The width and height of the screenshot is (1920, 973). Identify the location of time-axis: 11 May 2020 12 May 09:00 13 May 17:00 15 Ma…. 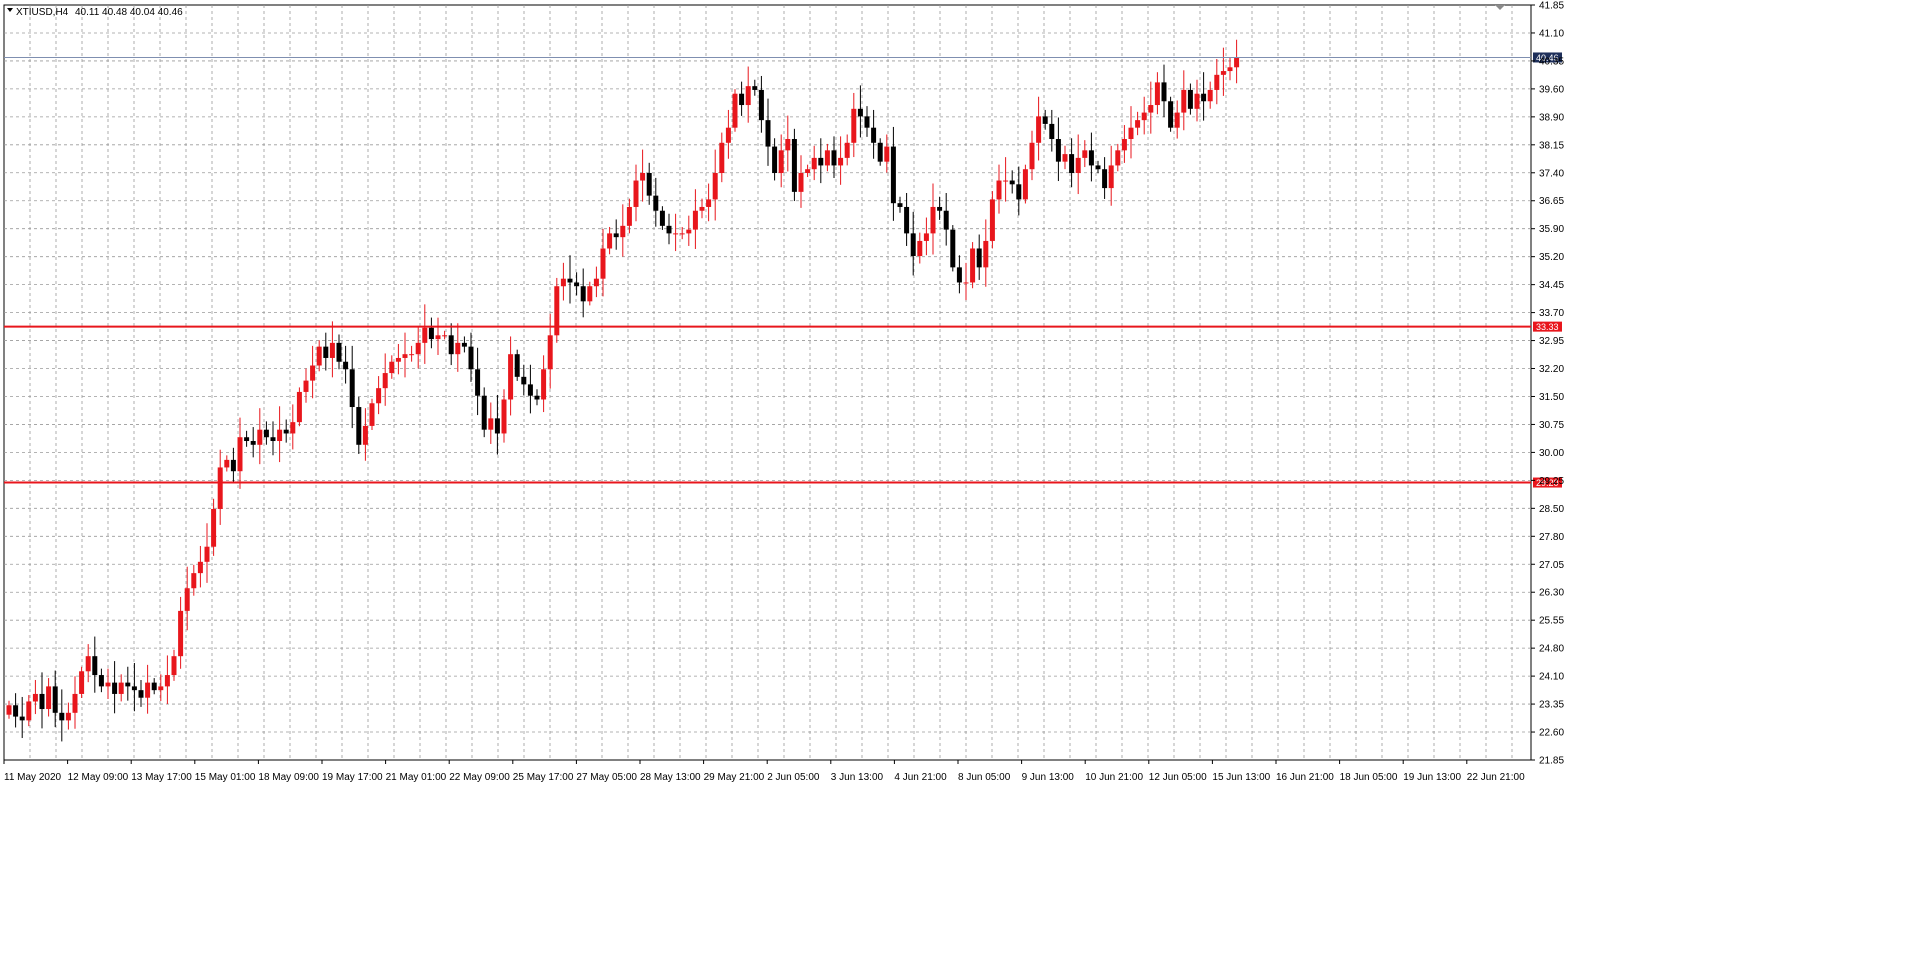
(764, 771).